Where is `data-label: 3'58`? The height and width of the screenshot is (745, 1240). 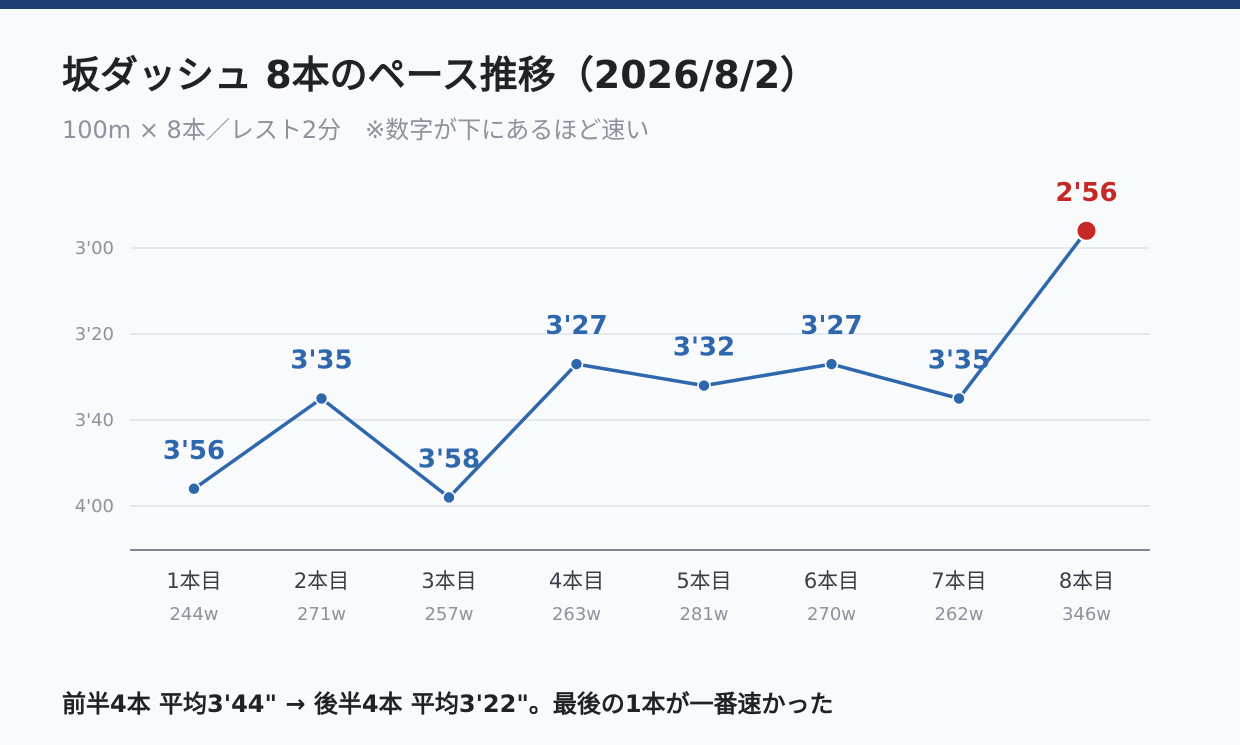
data-label: 3'58 is located at coordinates (449, 459).